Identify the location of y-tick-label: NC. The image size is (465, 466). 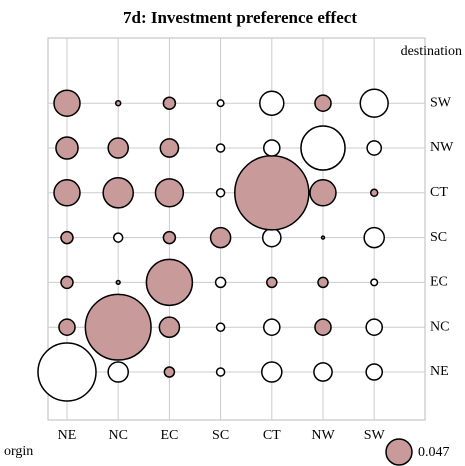
(439, 326).